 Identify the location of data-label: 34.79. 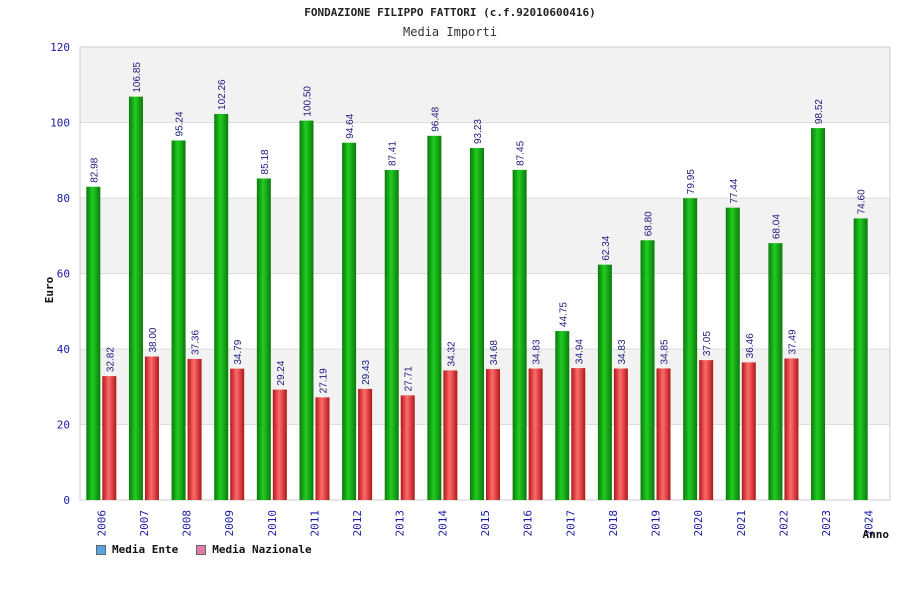
(238, 351).